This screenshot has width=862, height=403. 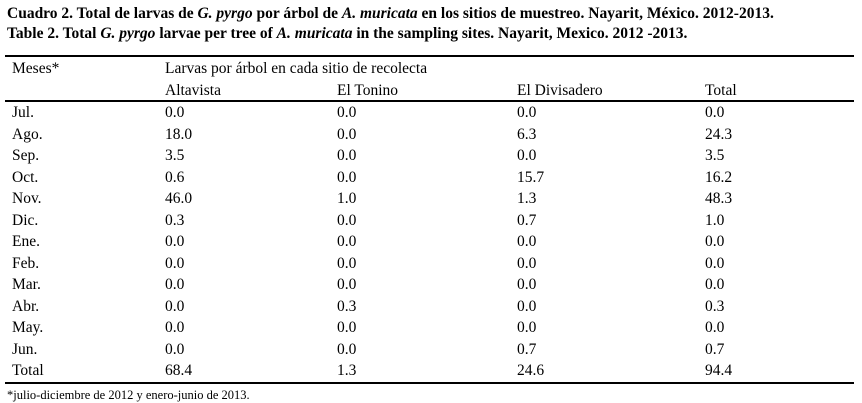 What do you see at coordinates (216, 33) in the screenshot?
I see `caption-text: larvae per tree of` at bounding box center [216, 33].